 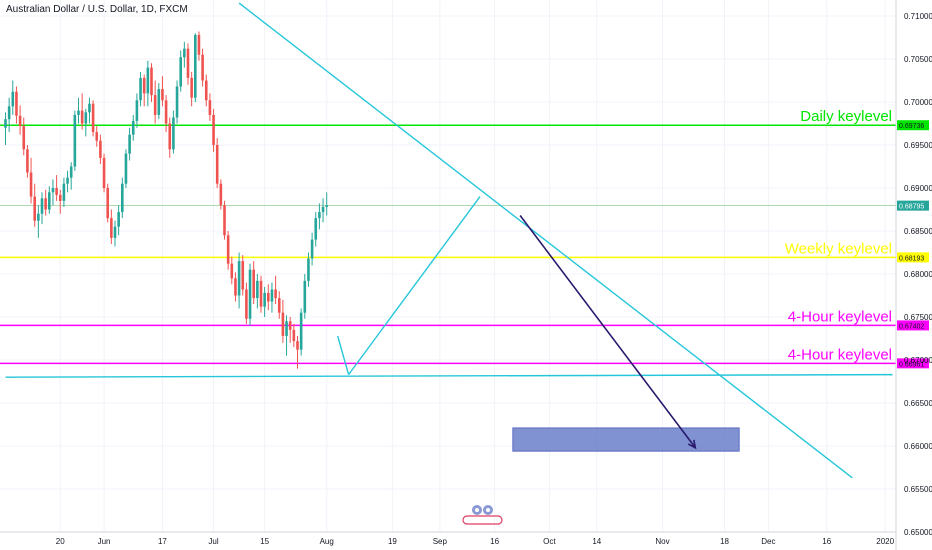 What do you see at coordinates (414, 286) in the screenshot?
I see `trendline` at bounding box center [414, 286].